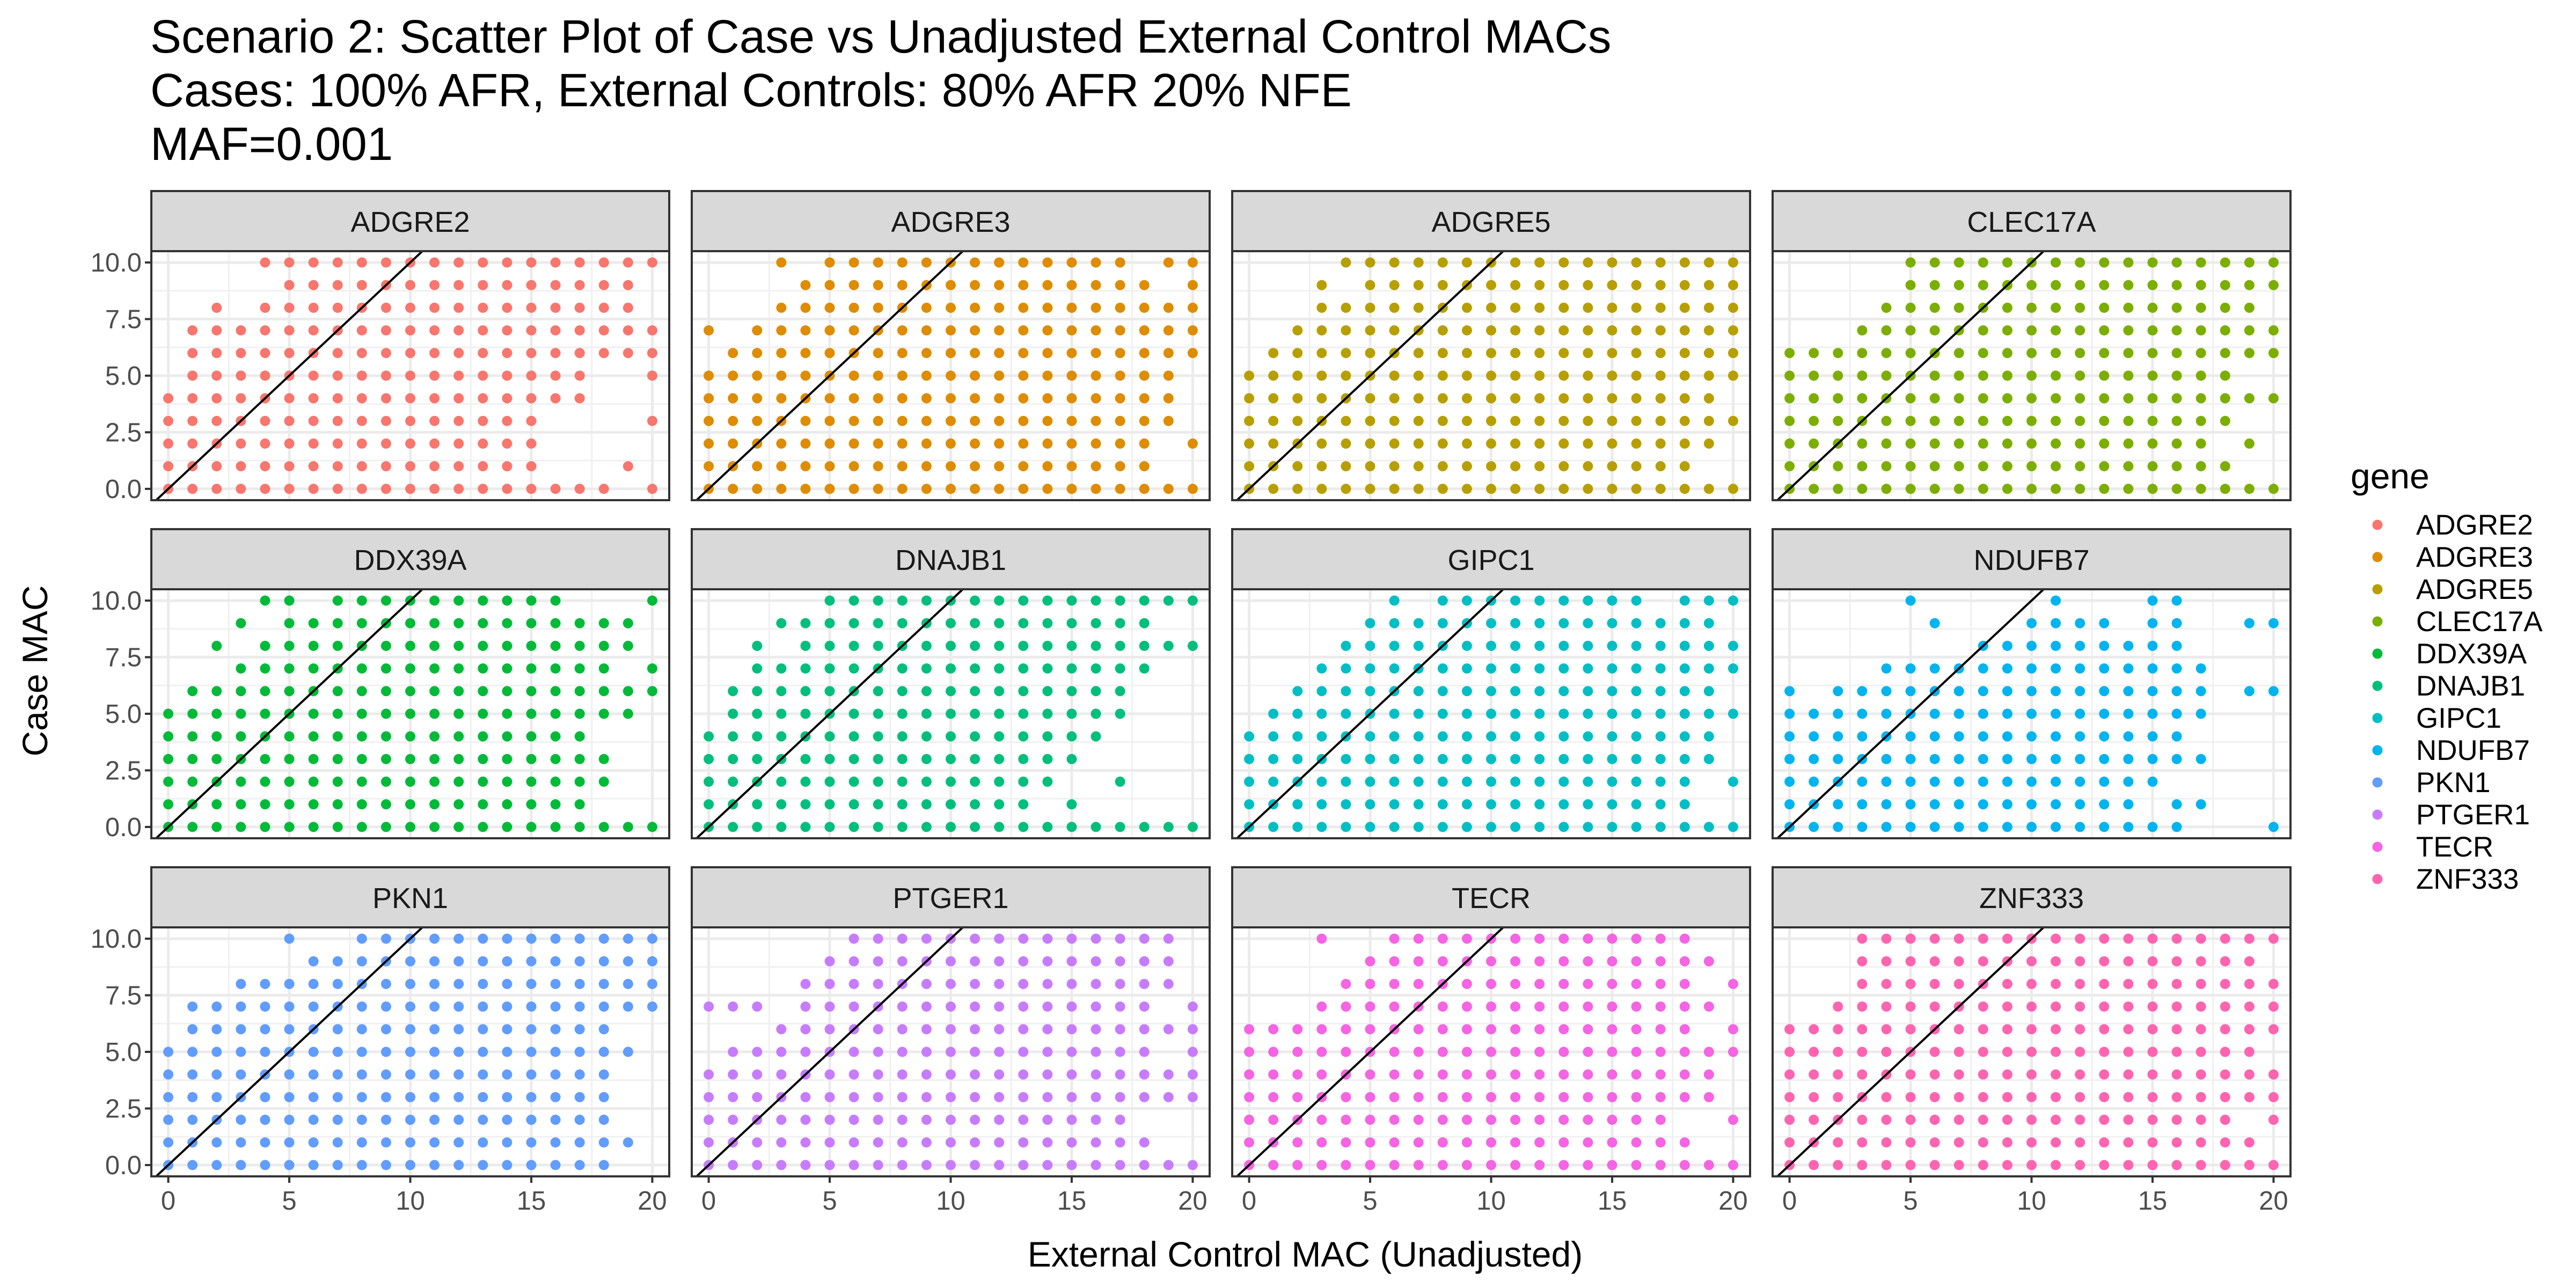 This screenshot has width=2576, height=1288. What do you see at coordinates (123, 1165) in the screenshot?
I see `y-axis-tick-label: 0.0` at bounding box center [123, 1165].